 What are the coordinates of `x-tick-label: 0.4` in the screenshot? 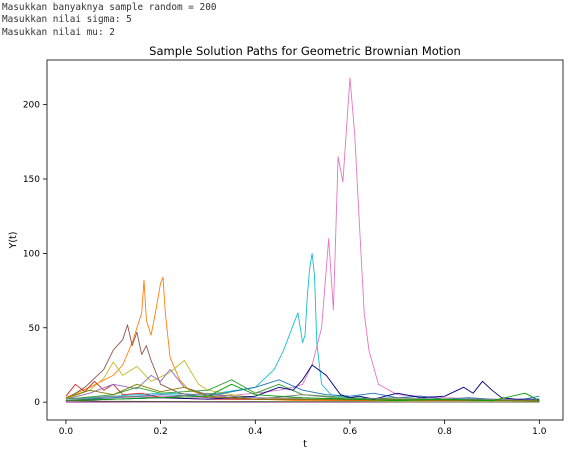 It's located at (255, 432).